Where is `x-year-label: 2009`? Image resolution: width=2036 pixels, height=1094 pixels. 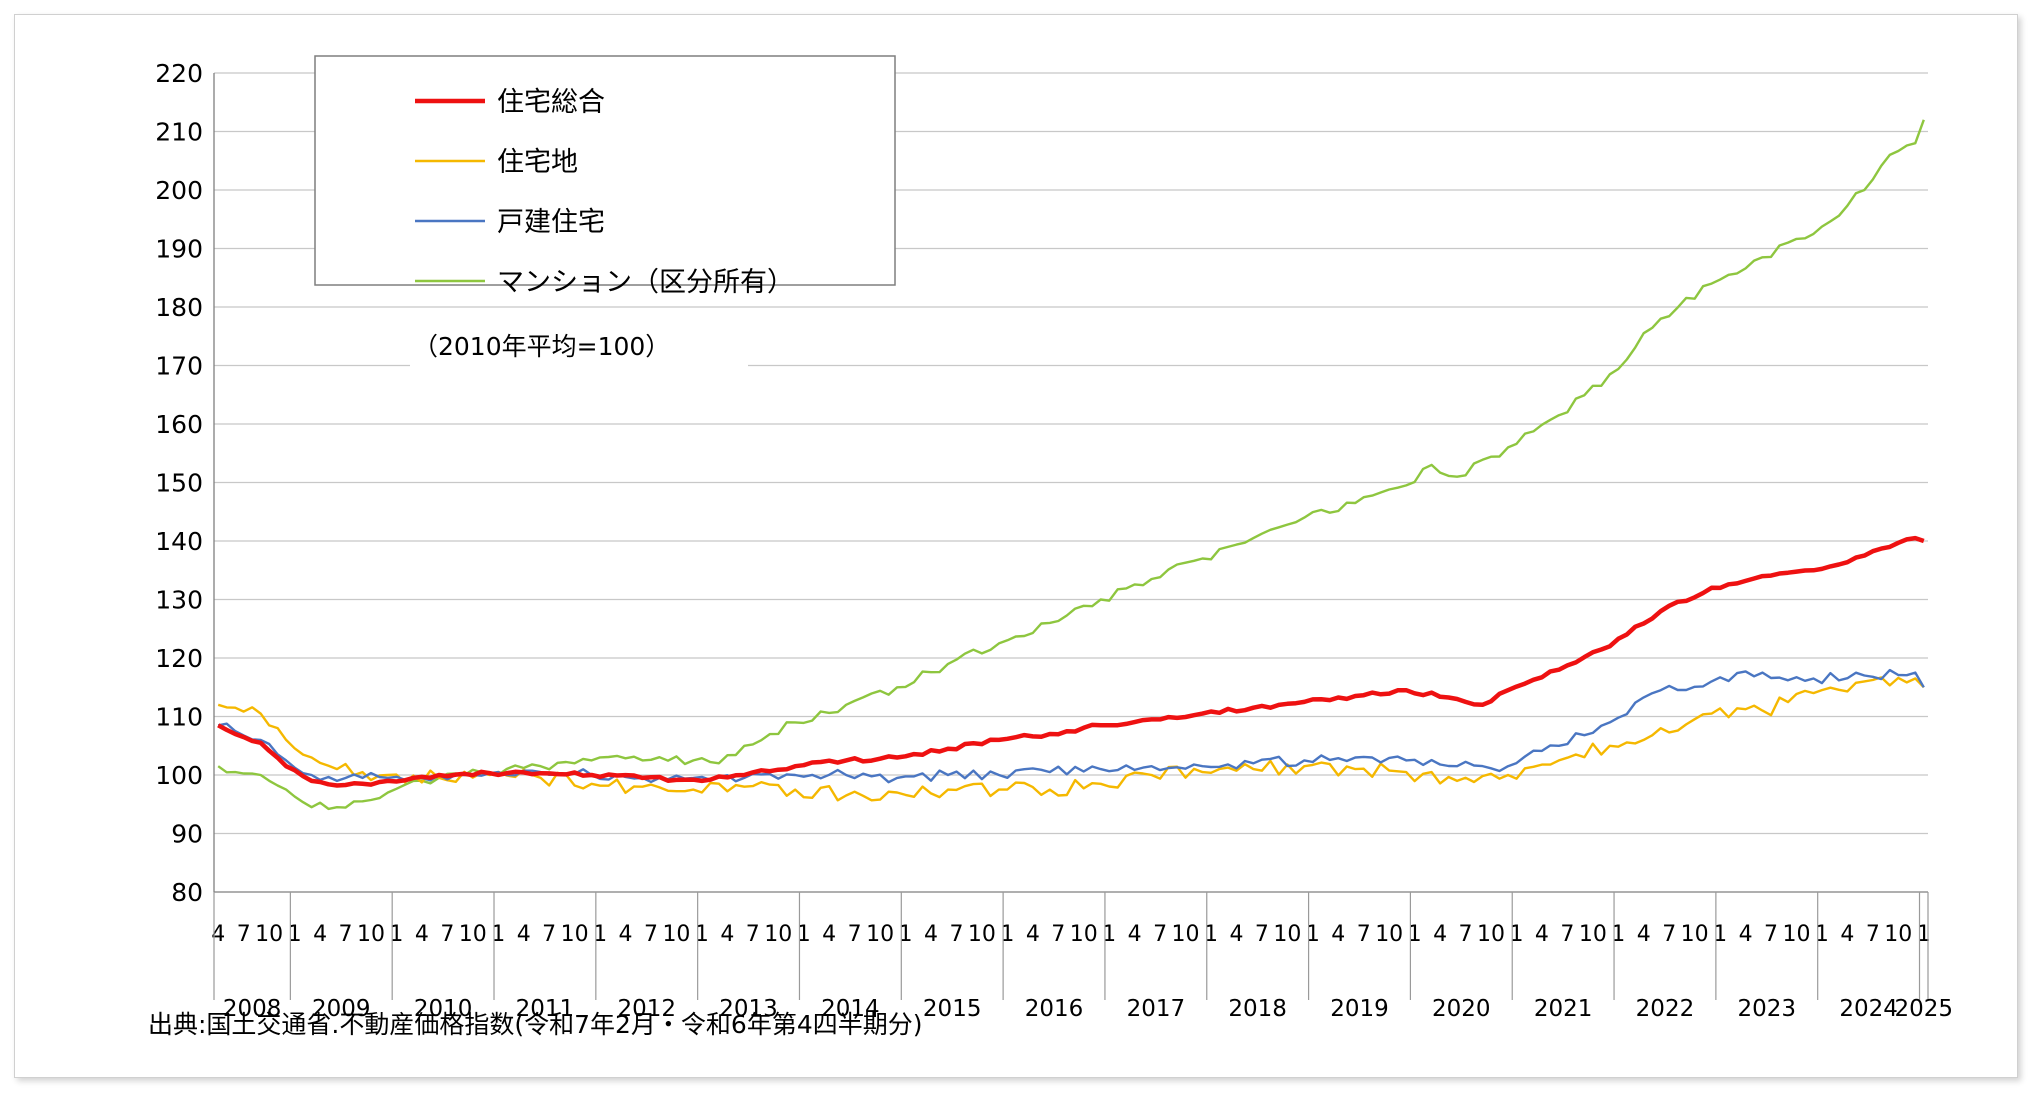
x-year-label: 2009 is located at coordinates (341, 1009).